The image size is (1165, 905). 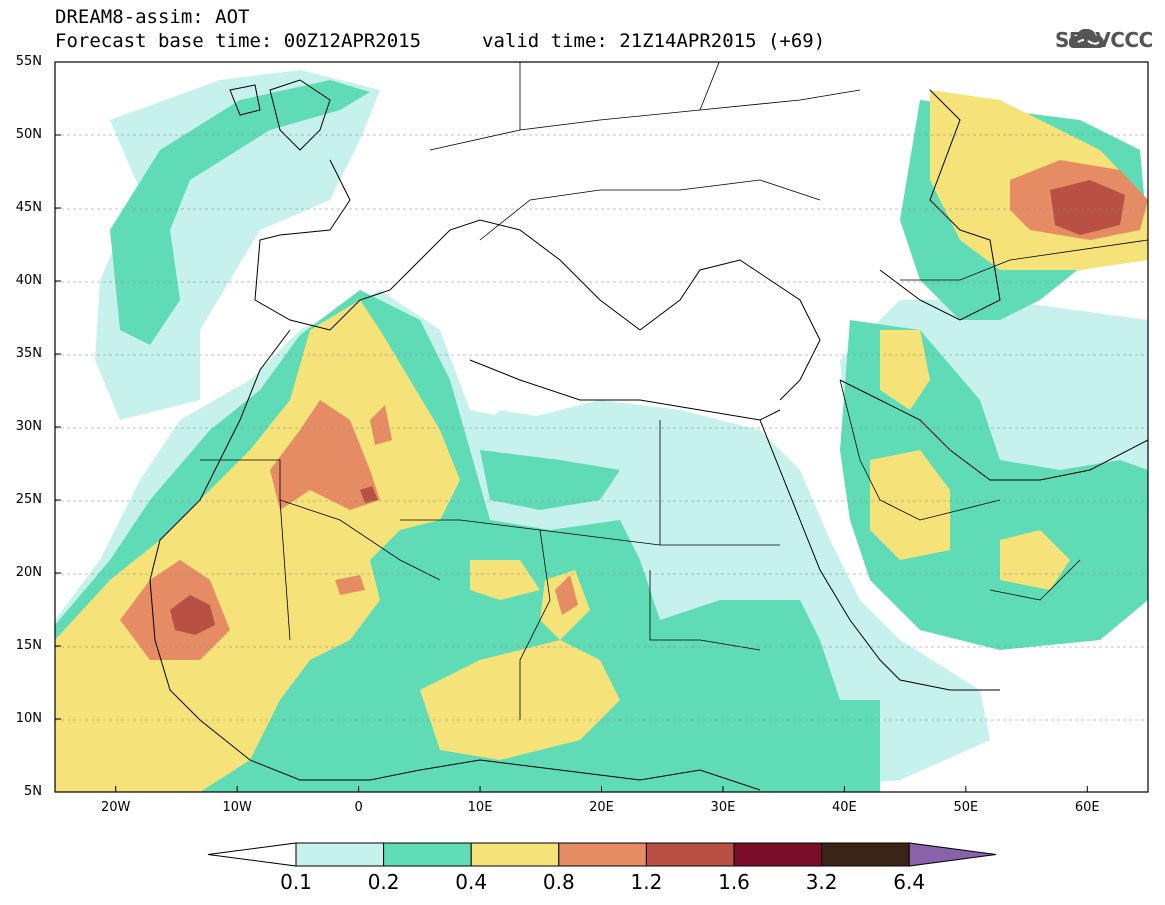 What do you see at coordinates (28, 499) in the screenshot?
I see `lat-tick-label: 25N` at bounding box center [28, 499].